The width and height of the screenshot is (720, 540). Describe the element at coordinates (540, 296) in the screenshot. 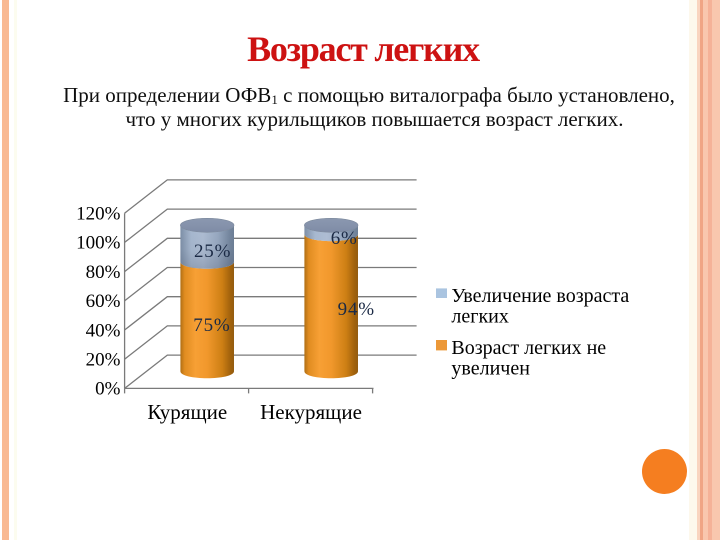

I see `svg-text: Увеличение возраста` at that location.